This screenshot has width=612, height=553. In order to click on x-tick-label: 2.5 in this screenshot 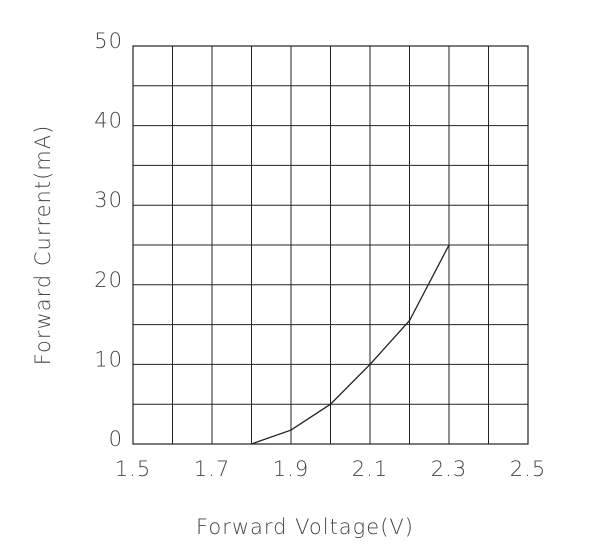, I will do `click(528, 469)`.